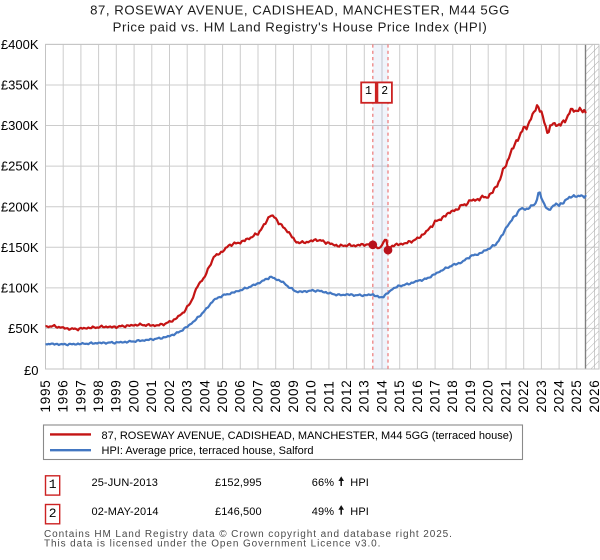 This screenshot has height=560, width=600. I want to click on svg-text: £146,500, so click(238, 512).